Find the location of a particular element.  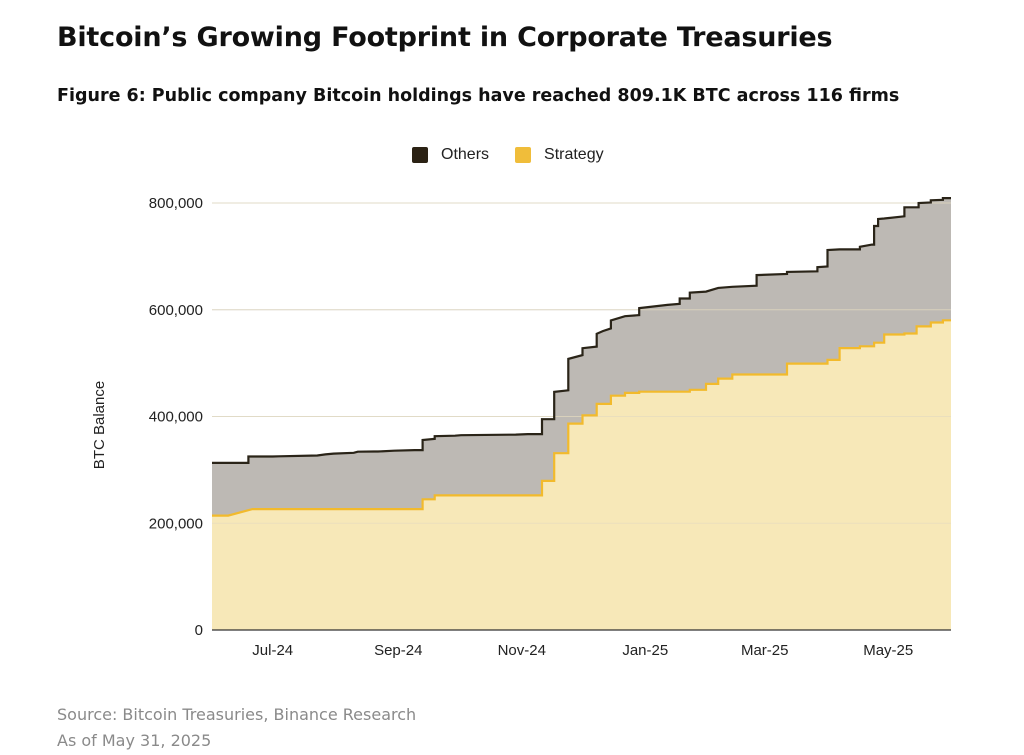

x-tick-label-Jan-25: Jan-25 is located at coordinates (645, 650).